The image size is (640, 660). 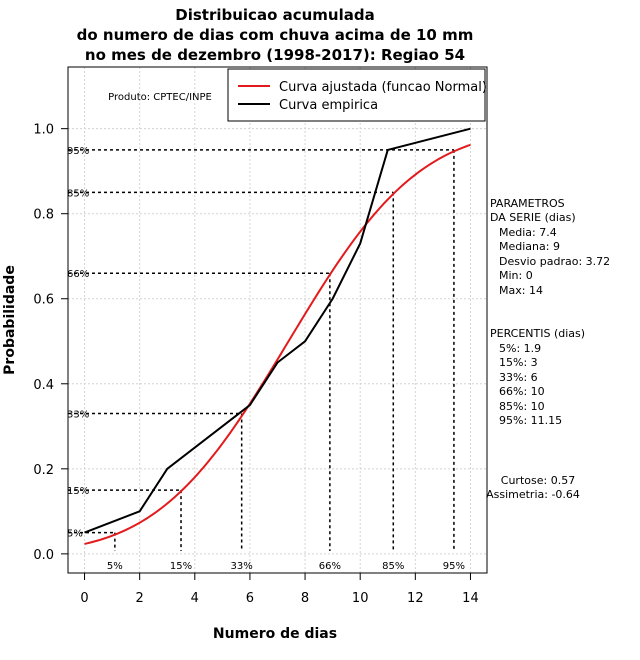 What do you see at coordinates (43, 555) in the screenshot?
I see `y-tick-label: 0.0` at bounding box center [43, 555].